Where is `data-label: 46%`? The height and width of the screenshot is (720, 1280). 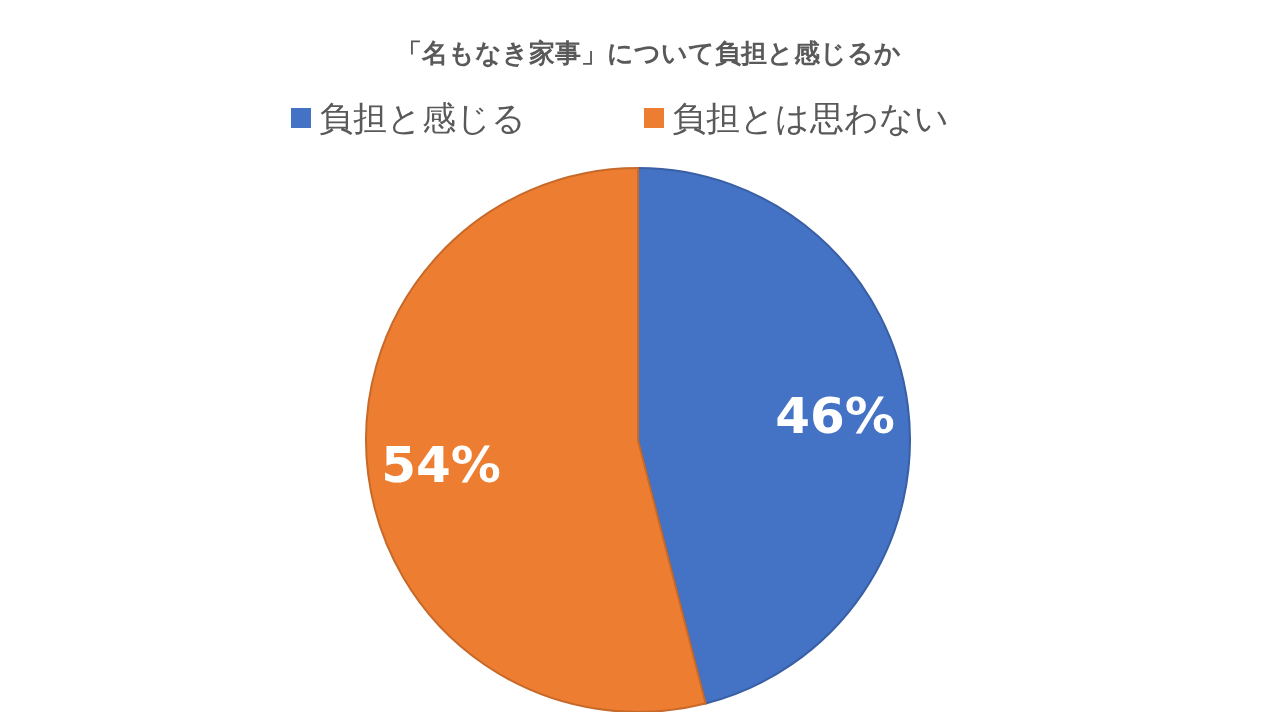 data-label: 46% is located at coordinates (835, 415).